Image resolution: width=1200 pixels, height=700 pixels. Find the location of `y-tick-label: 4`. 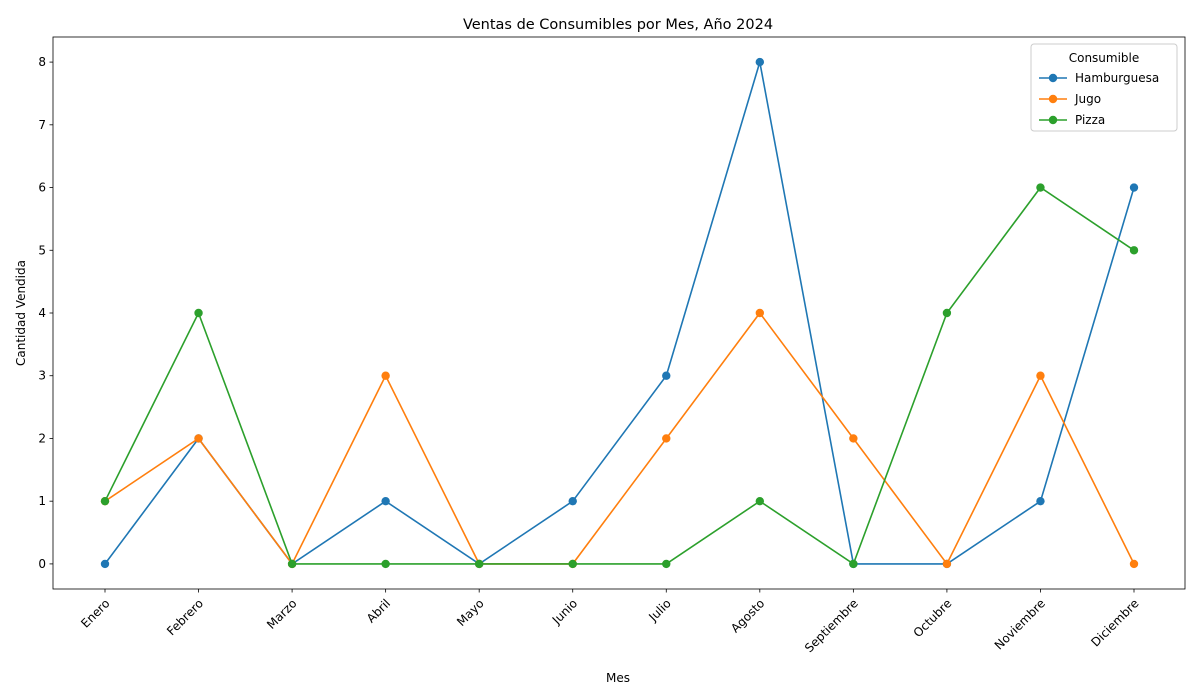

y-tick-label: 4 is located at coordinates (42, 313).